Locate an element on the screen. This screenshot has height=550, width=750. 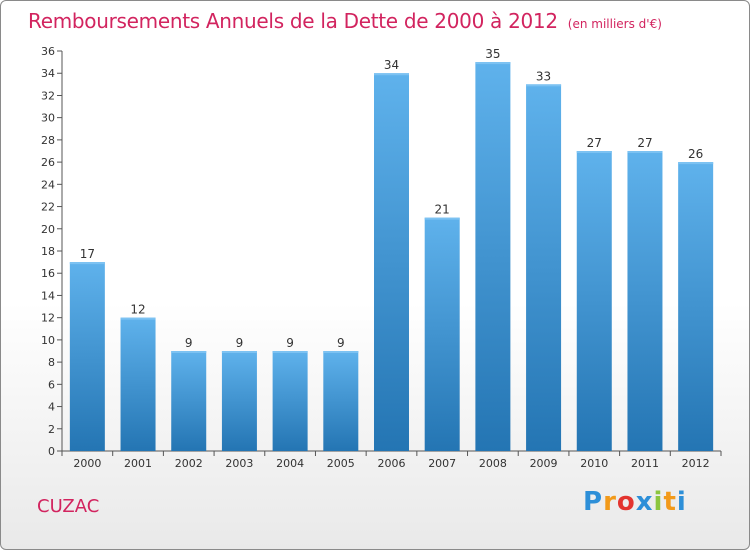
logo-letter: P is located at coordinates (593, 502).